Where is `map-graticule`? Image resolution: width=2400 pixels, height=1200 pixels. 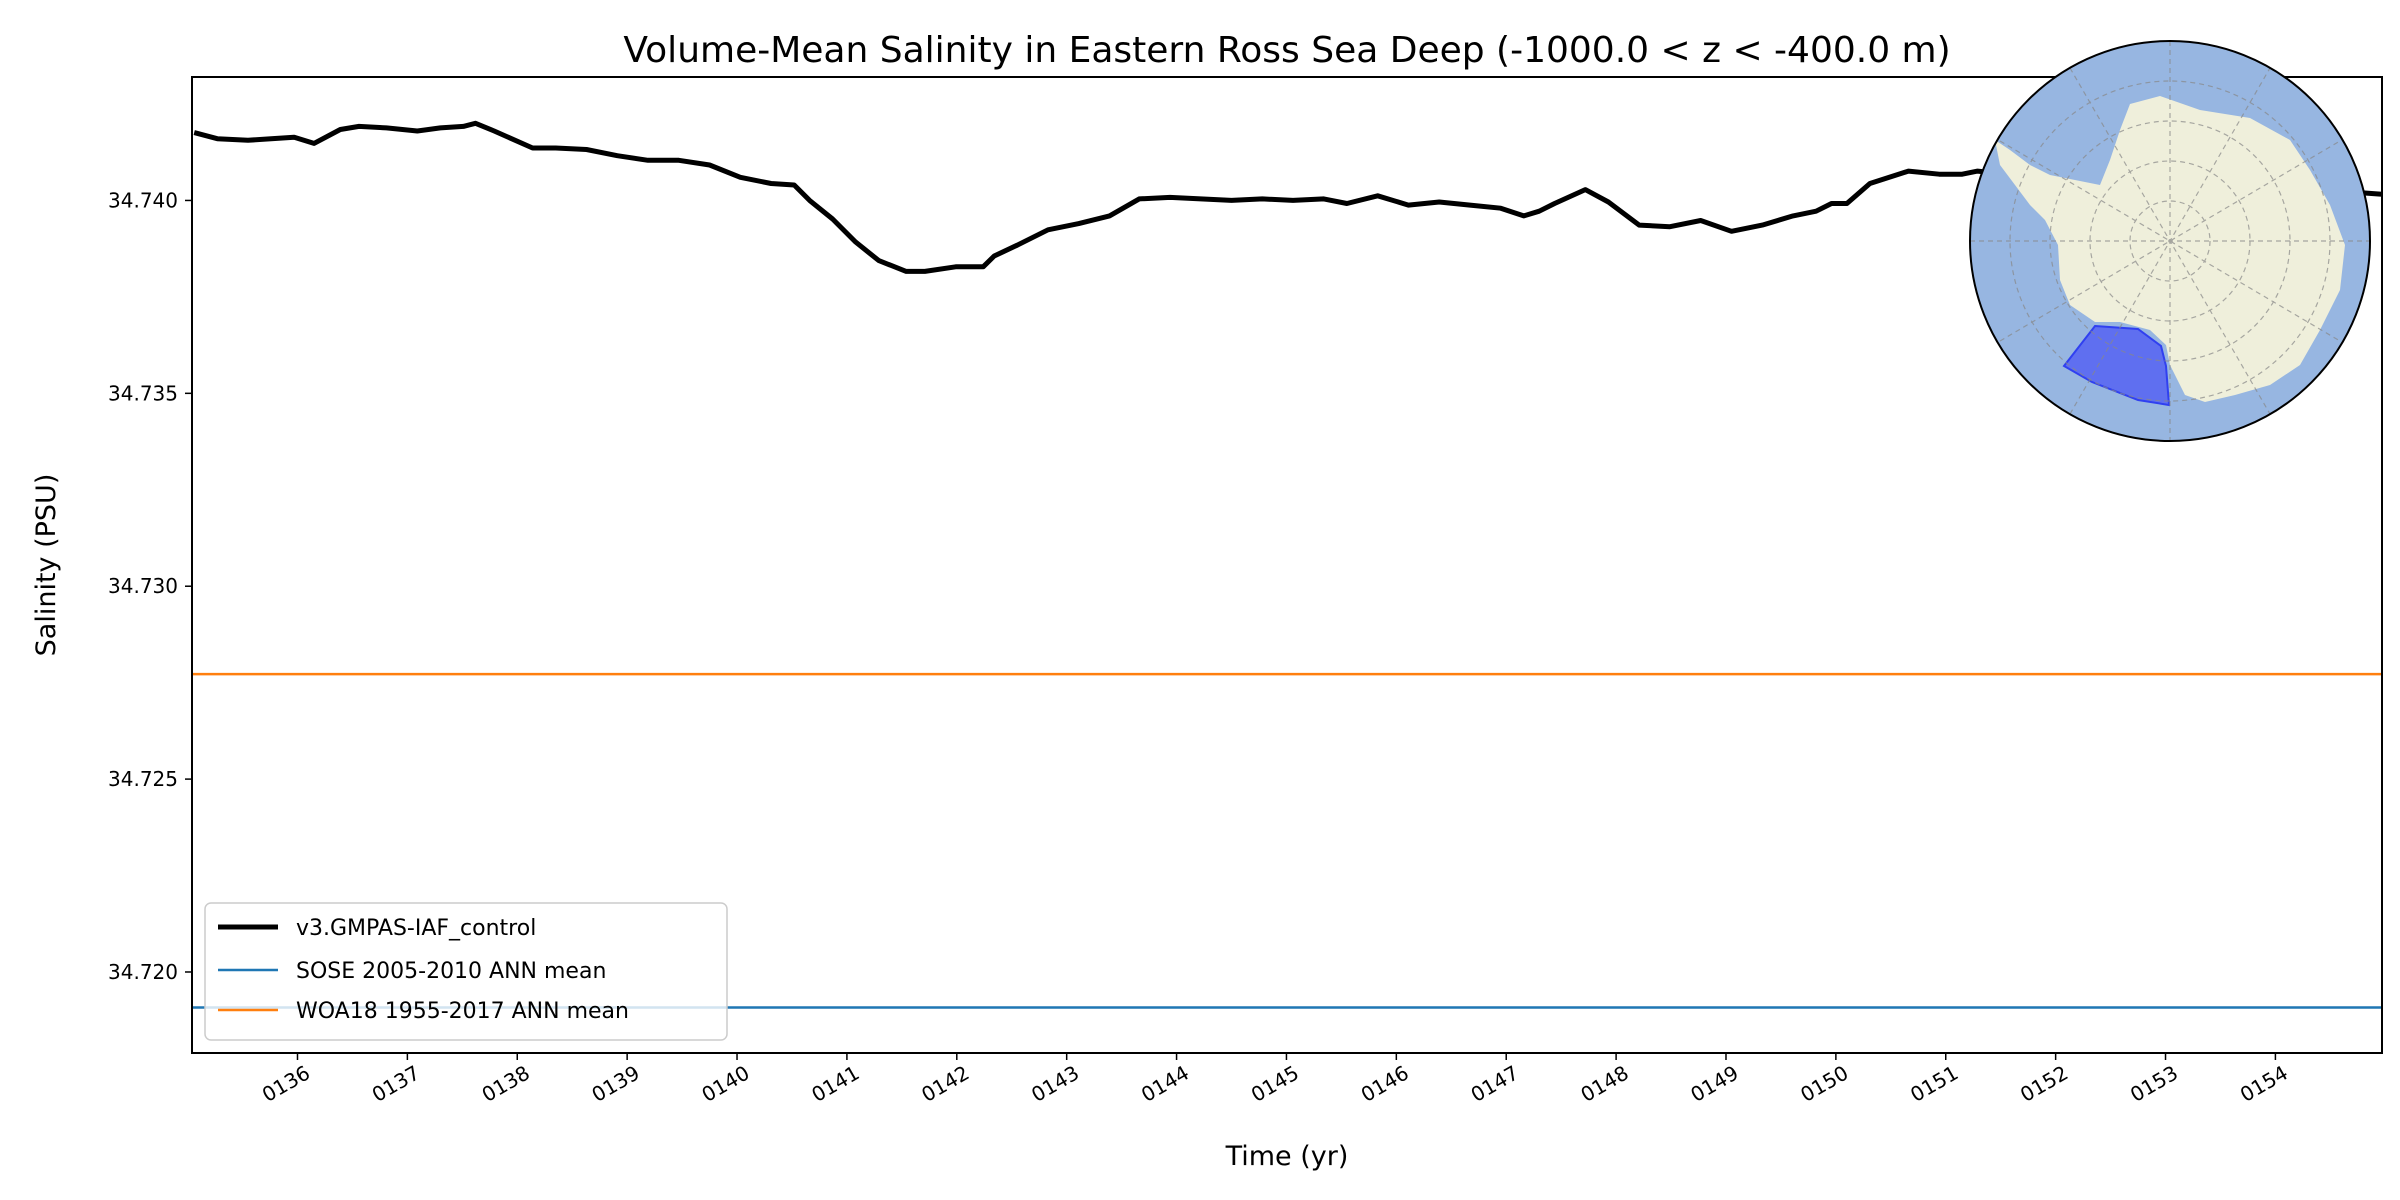 map-graticule is located at coordinates (2170, 241).